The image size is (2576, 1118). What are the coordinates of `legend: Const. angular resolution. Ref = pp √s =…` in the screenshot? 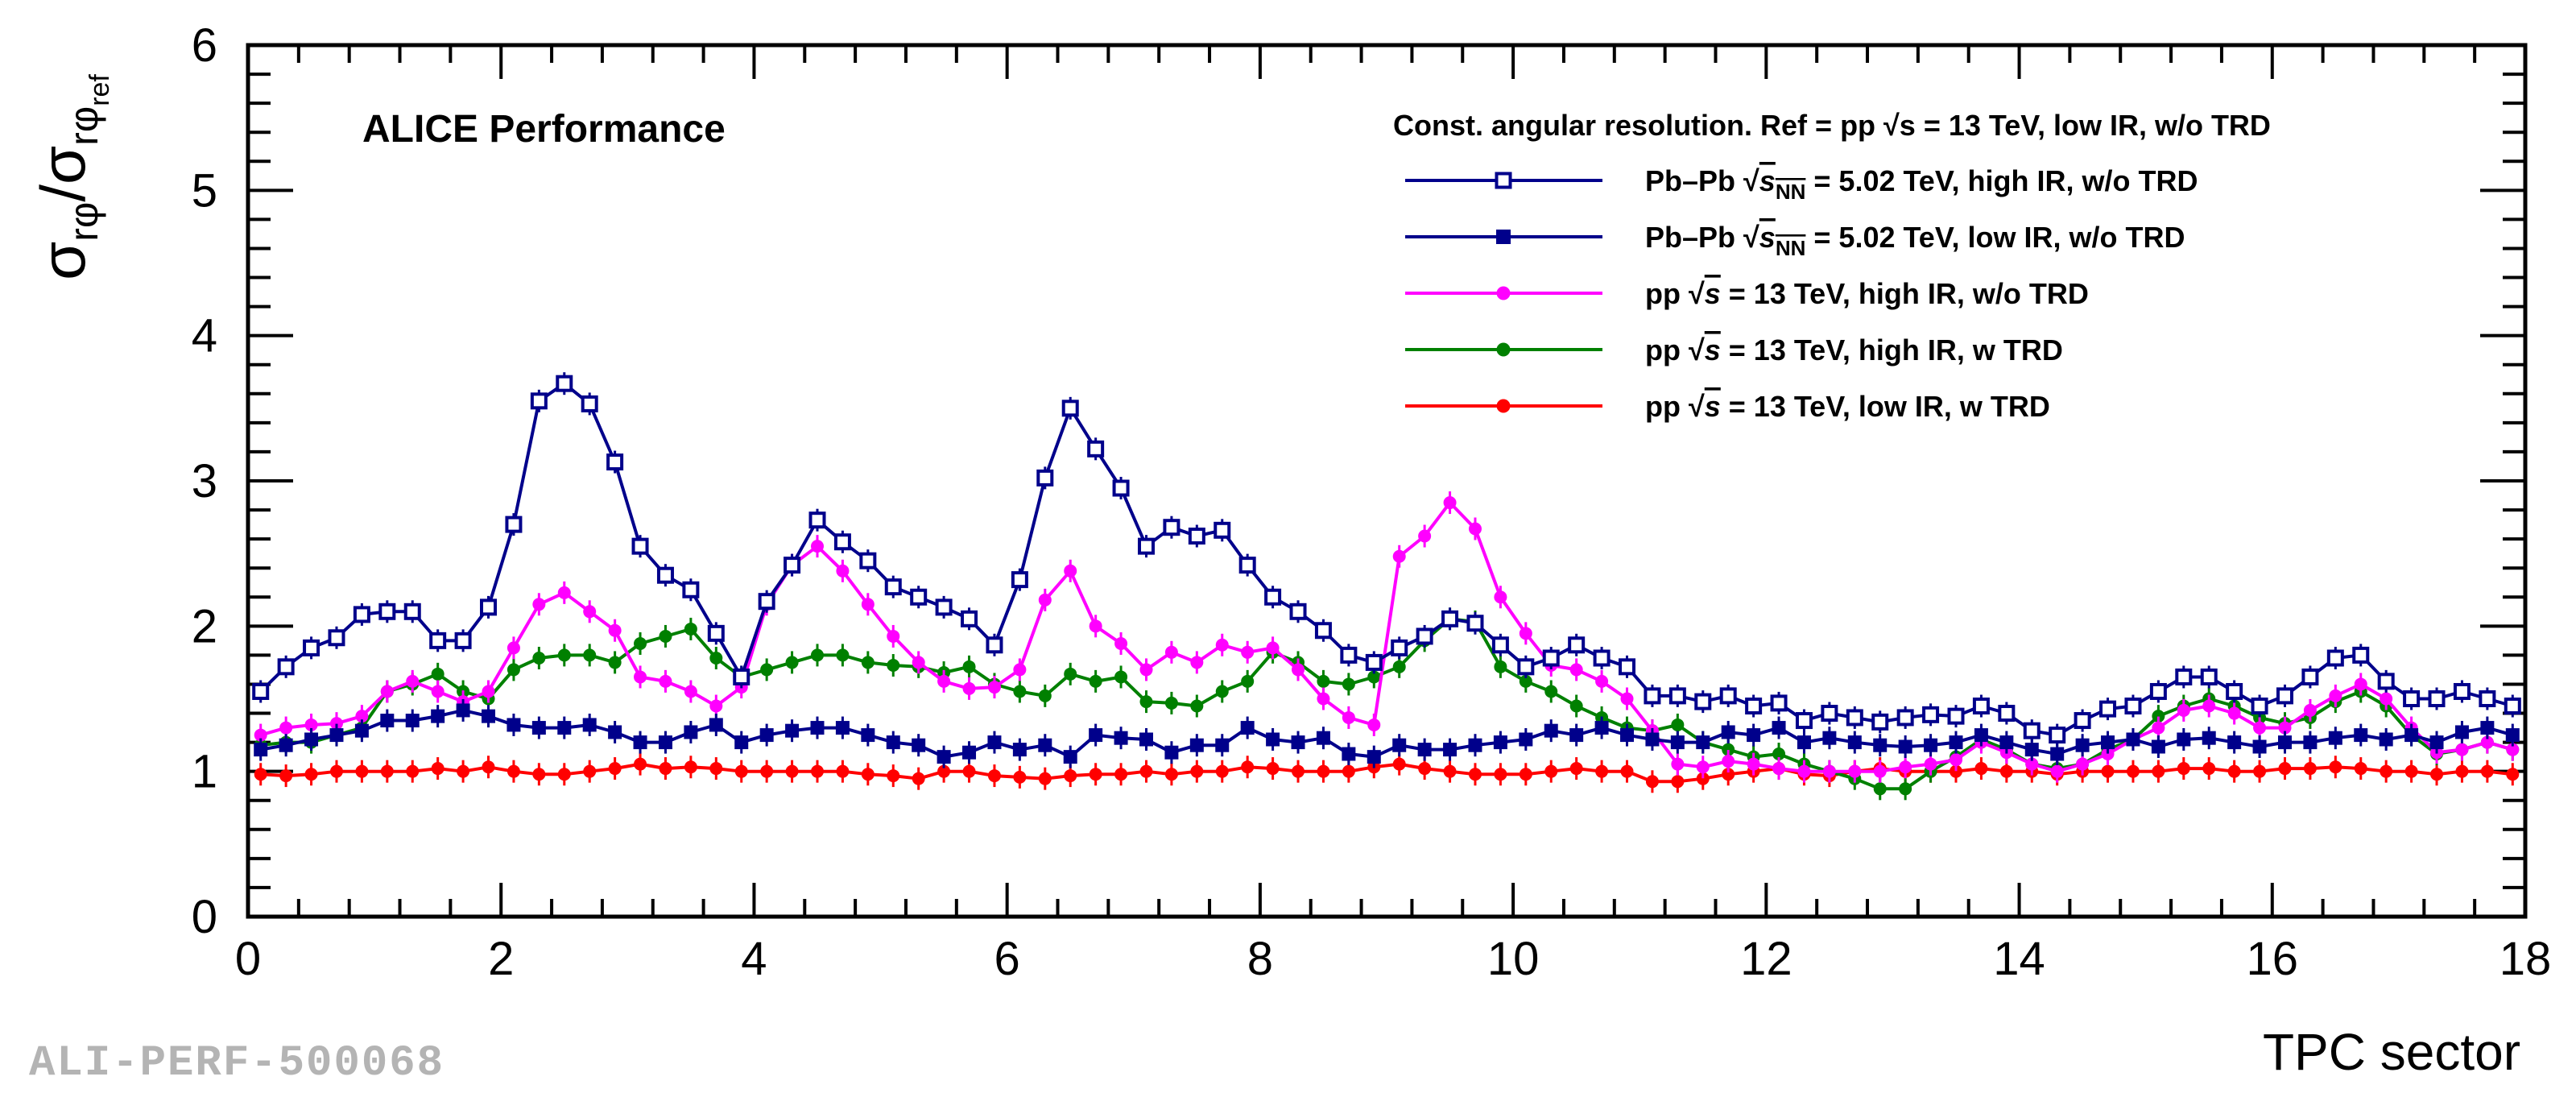 It's located at (1832, 266).